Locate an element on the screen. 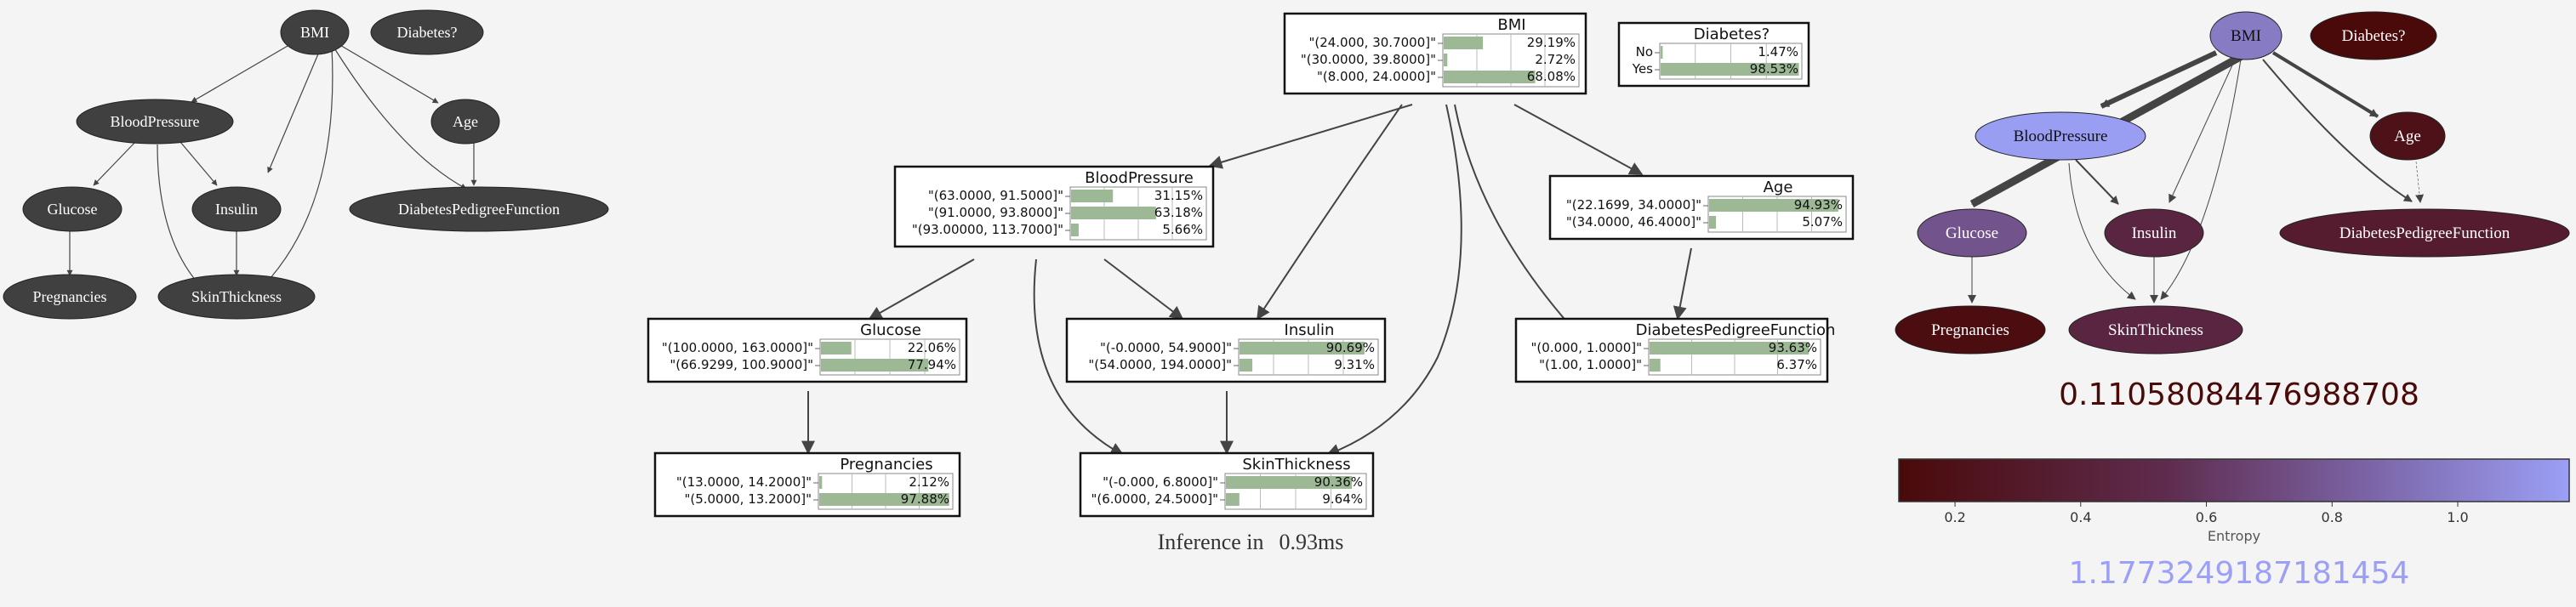 This screenshot has width=2576, height=607. cpt-diabetes: Diabetes? No 1.47% Yes 98.53% is located at coordinates (1714, 54).